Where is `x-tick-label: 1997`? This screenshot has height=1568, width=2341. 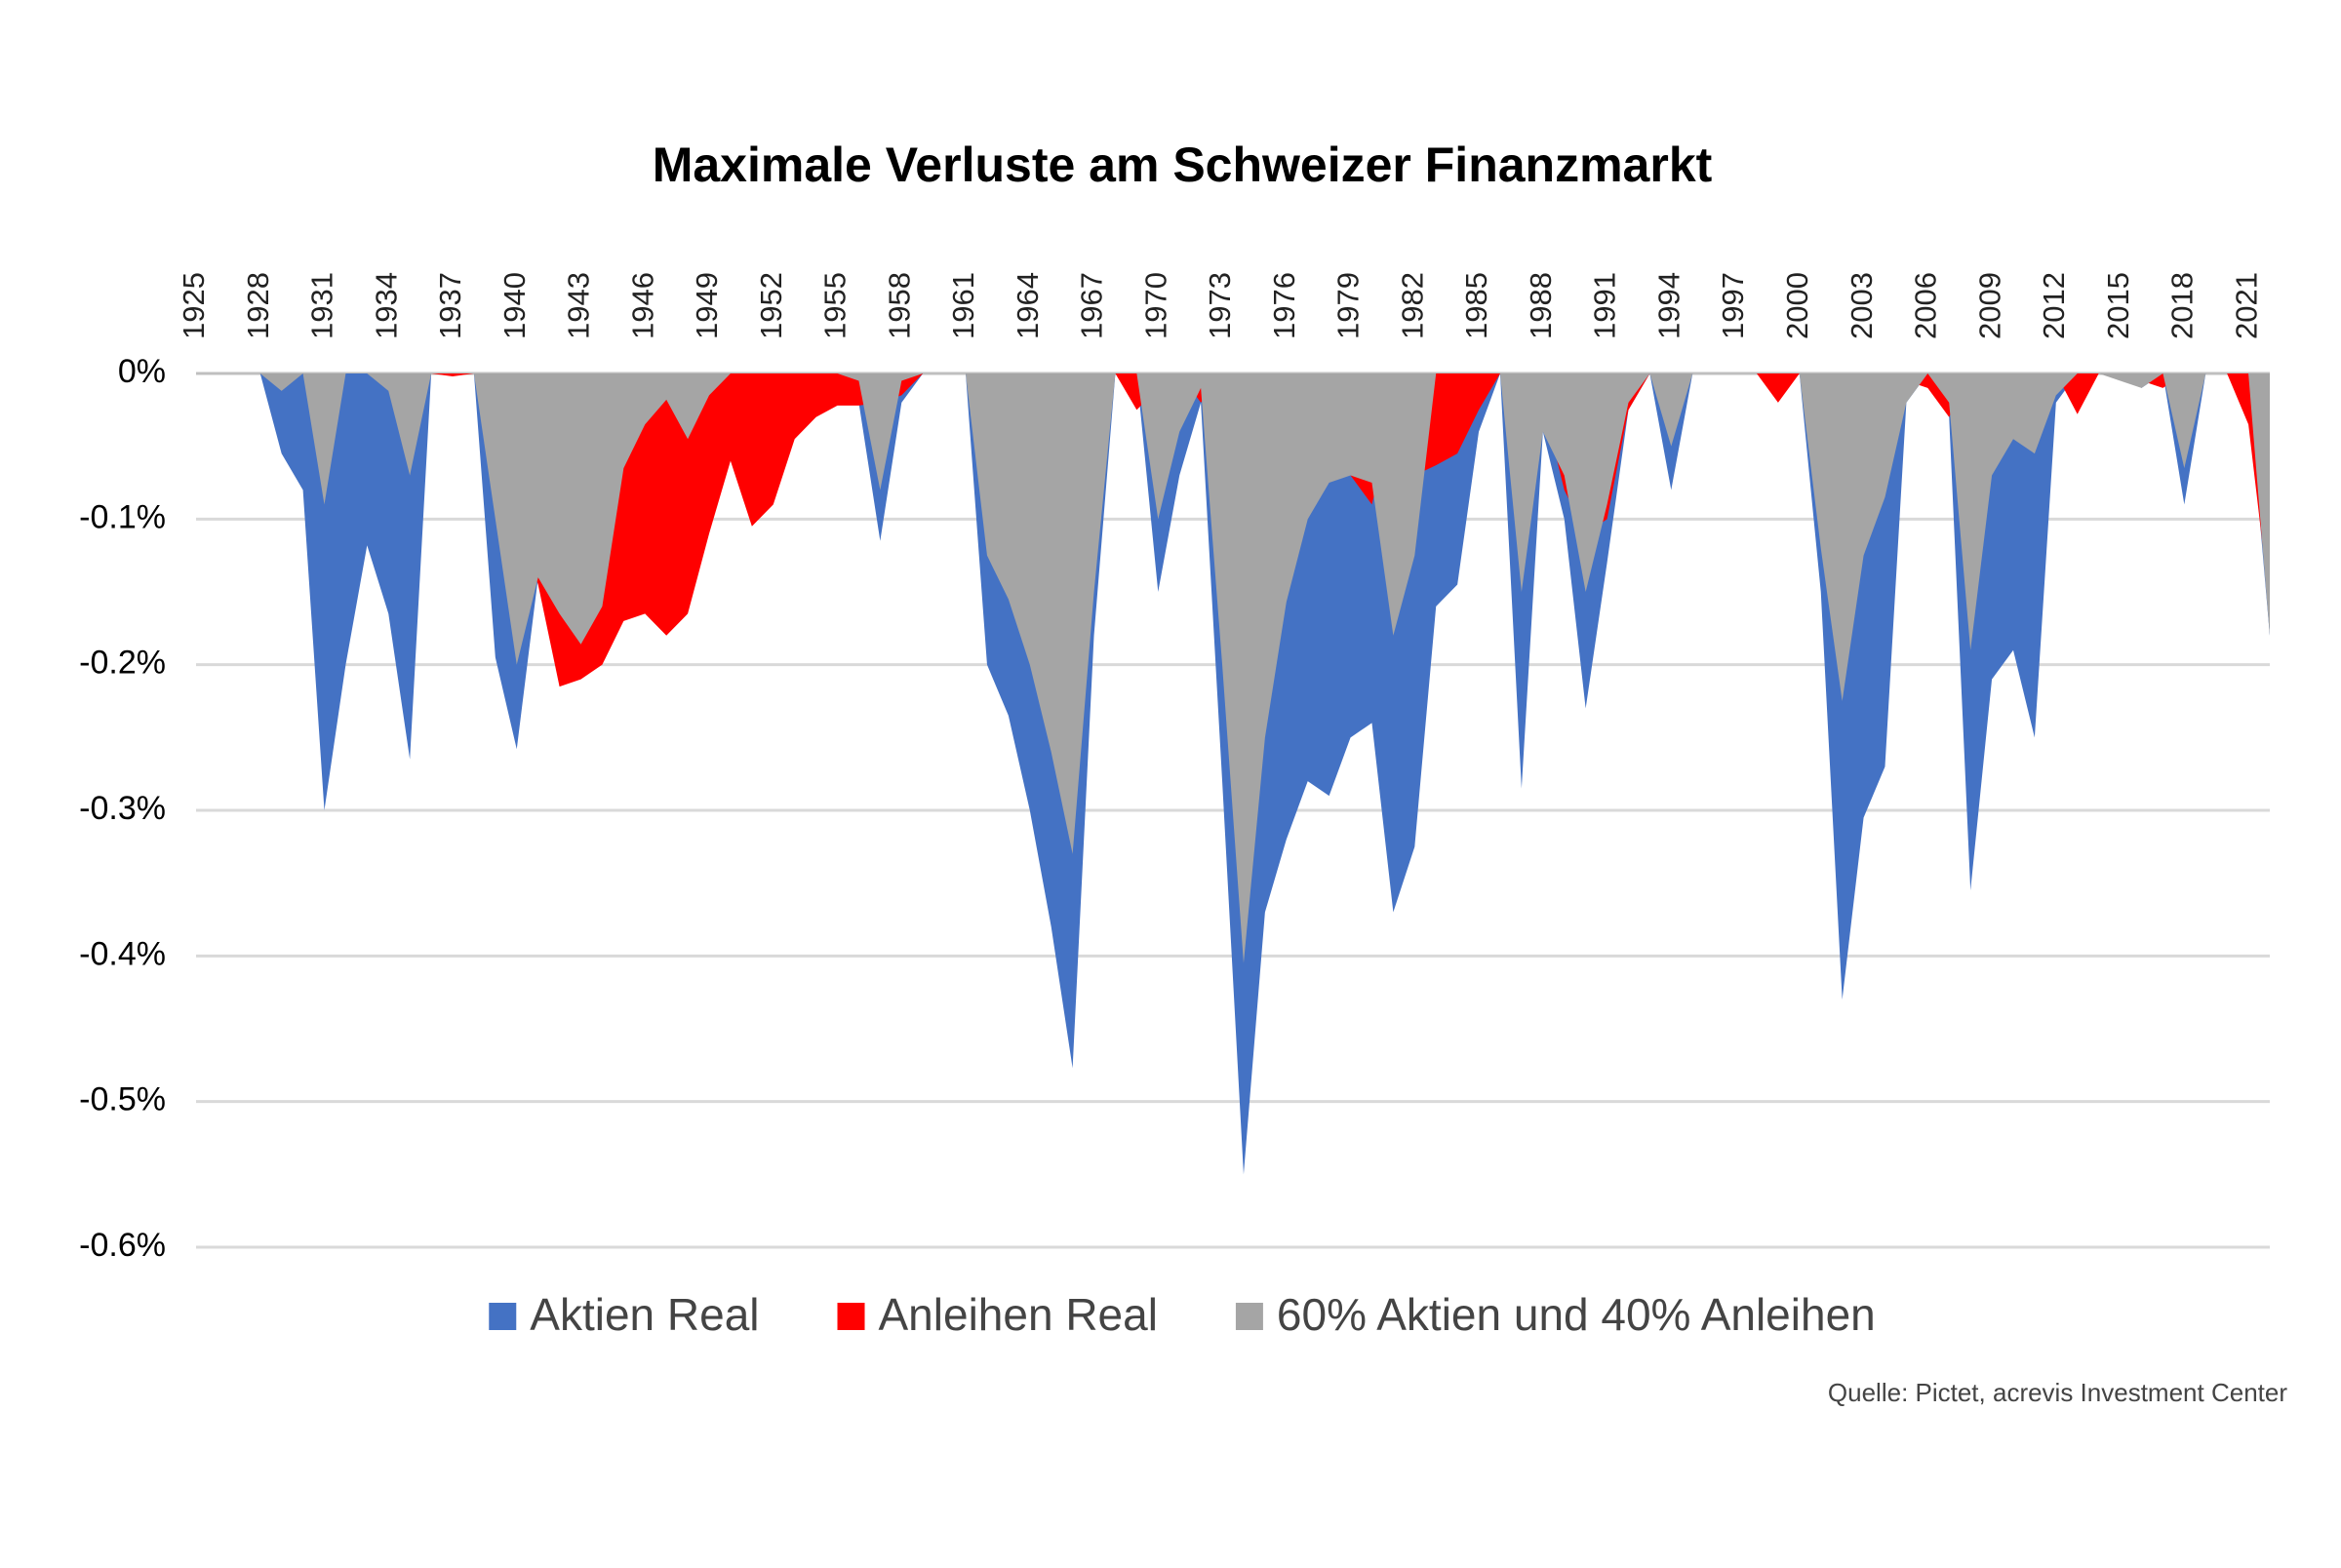
x-tick-label: 1997 is located at coordinates (1733, 305).